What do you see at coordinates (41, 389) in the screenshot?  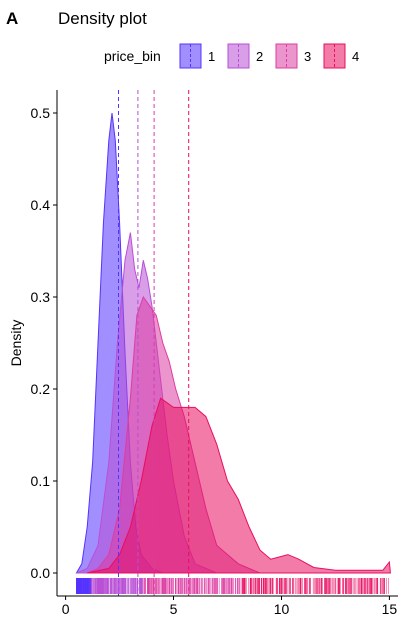 I see `y-tick-label: 0.2` at bounding box center [41, 389].